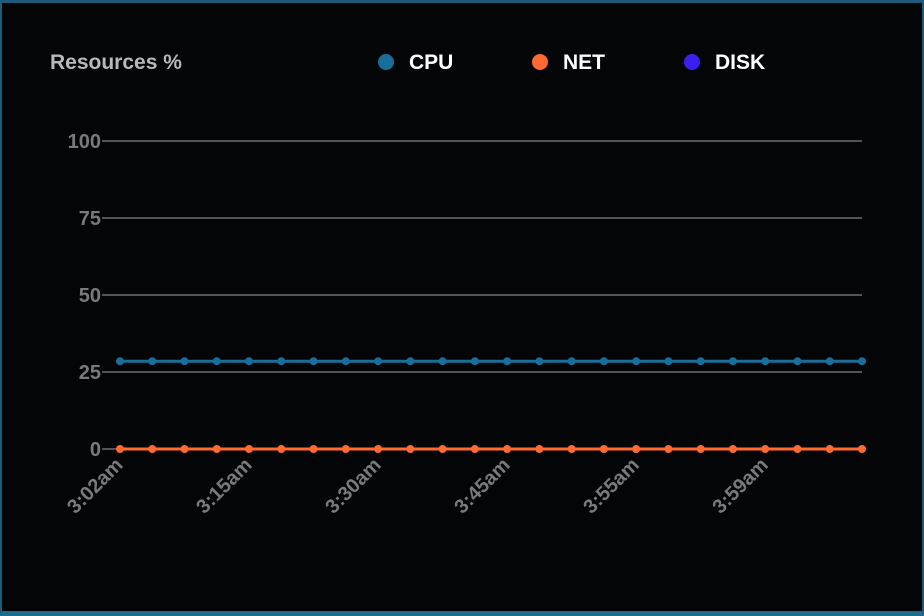 The image size is (924, 616). What do you see at coordinates (740, 62) in the screenshot?
I see `legend-label: DISK` at bounding box center [740, 62].